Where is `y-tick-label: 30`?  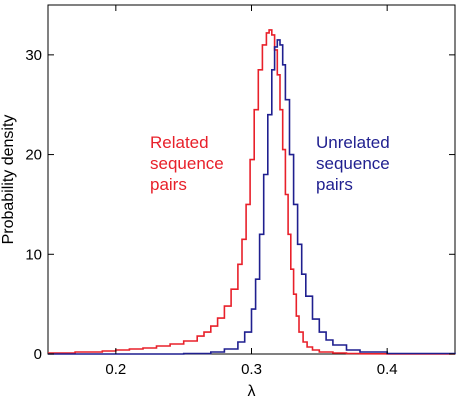 y-tick-label: 30 is located at coordinates (33, 55).